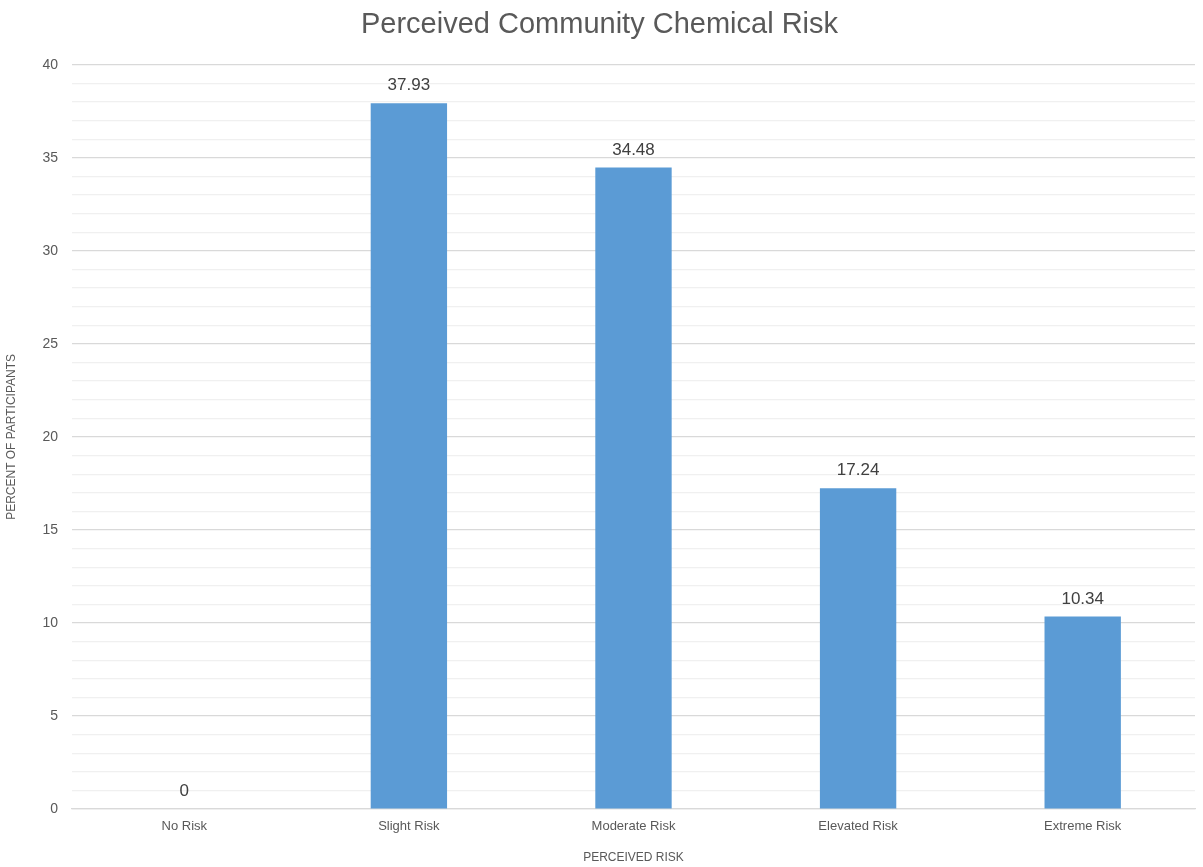  Describe the element at coordinates (10, 436) in the screenshot. I see `y-axis-title: PERCENT OF PARTICIPANTS` at that location.